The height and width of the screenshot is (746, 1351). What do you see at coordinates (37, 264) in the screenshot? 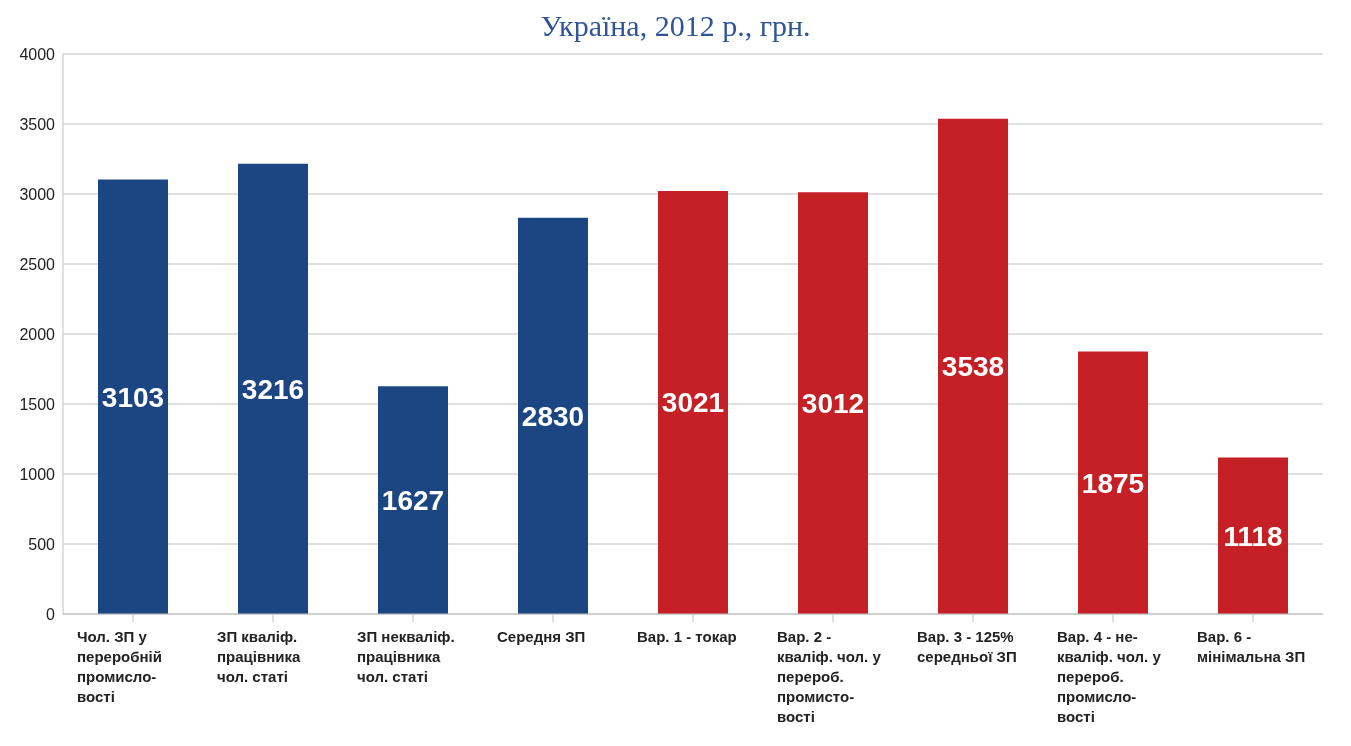
I see `y-tick-label: 2500` at bounding box center [37, 264].